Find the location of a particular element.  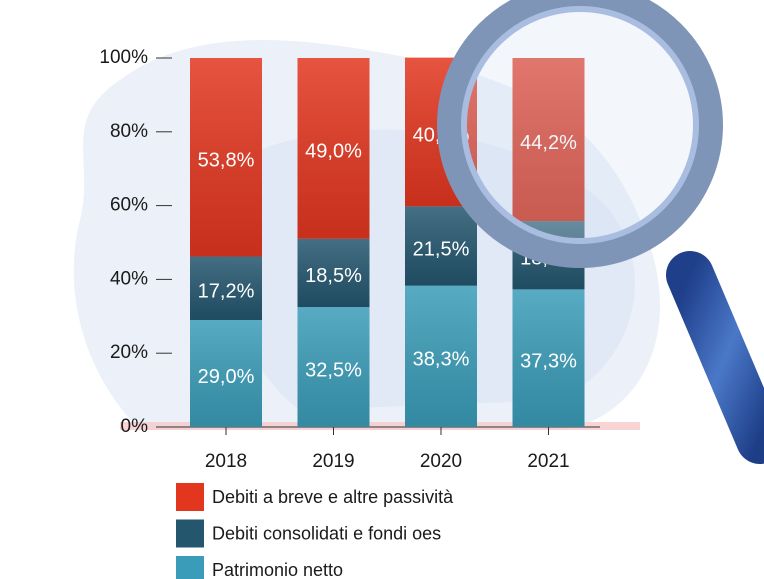

y-tick-label: 80% is located at coordinates (129, 131).